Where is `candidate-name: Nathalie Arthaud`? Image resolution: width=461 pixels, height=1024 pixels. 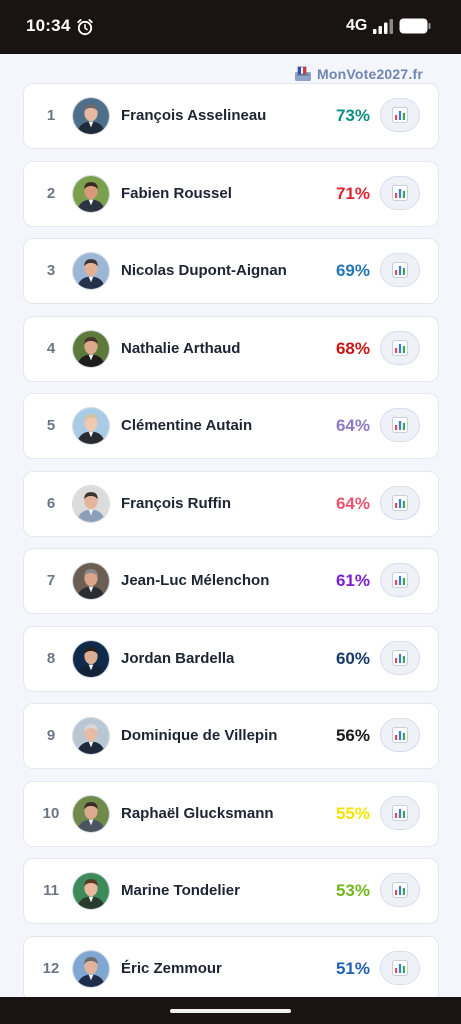
candidate-name: Nathalie Arthaud is located at coordinates (181, 348).